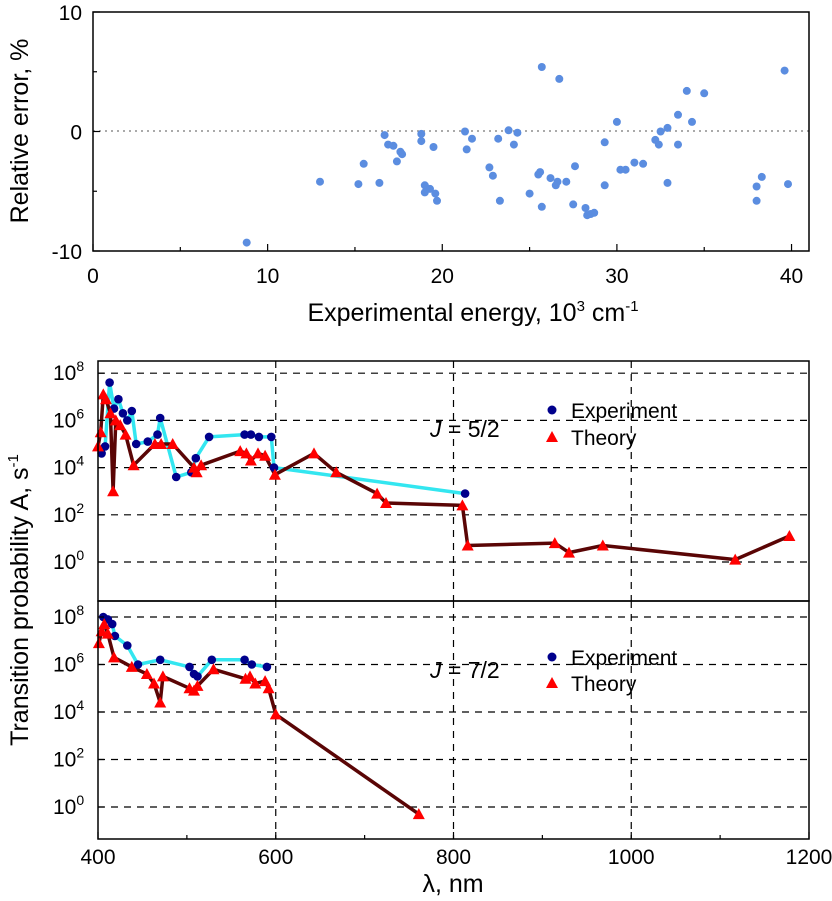 Image resolution: width=832 pixels, height=901 pixels. I want to click on j72-y-tick-label: 10⁸, so click(68, 615).